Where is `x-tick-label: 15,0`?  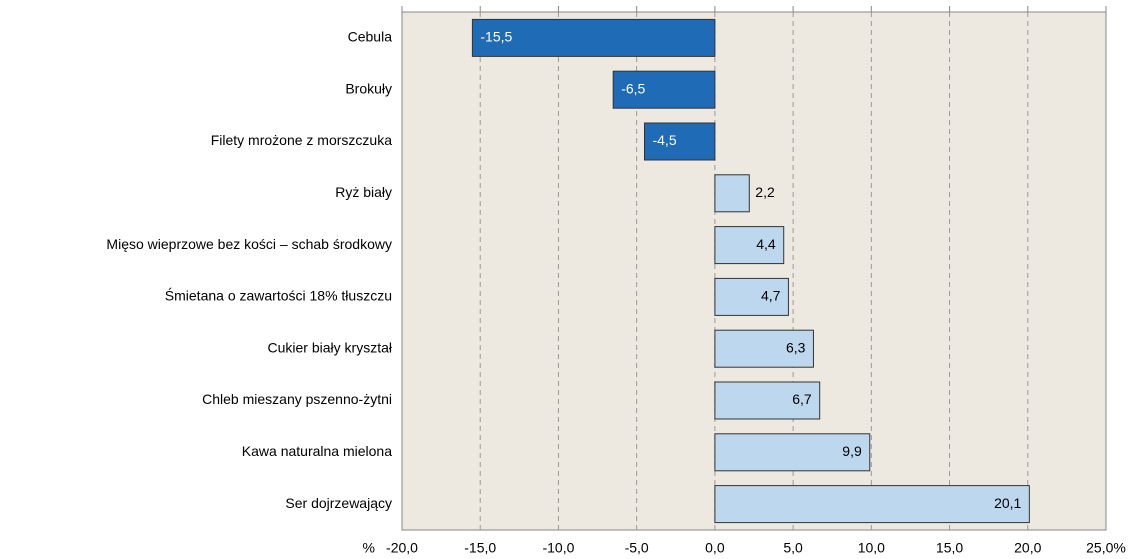 x-tick-label: 15,0 is located at coordinates (949, 548).